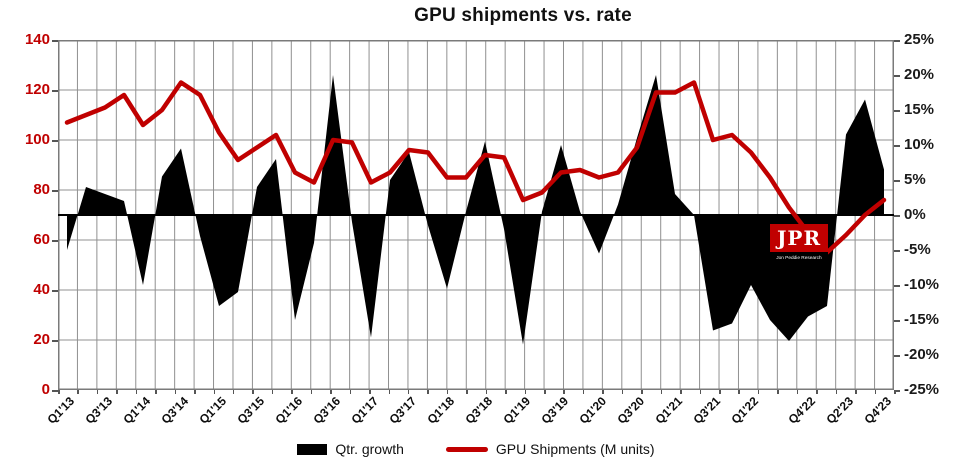 The width and height of the screenshot is (970, 463). What do you see at coordinates (744, 410) in the screenshot?
I see `x-axis-label: Q1'22` at bounding box center [744, 410].